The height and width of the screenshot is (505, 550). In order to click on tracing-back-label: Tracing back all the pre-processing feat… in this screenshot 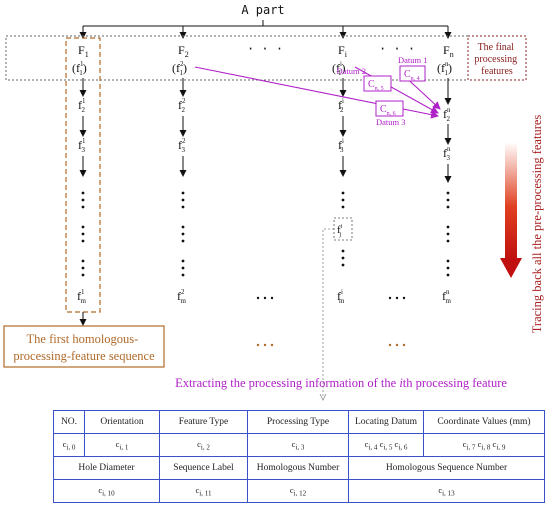, I will do `click(537, 224)`.